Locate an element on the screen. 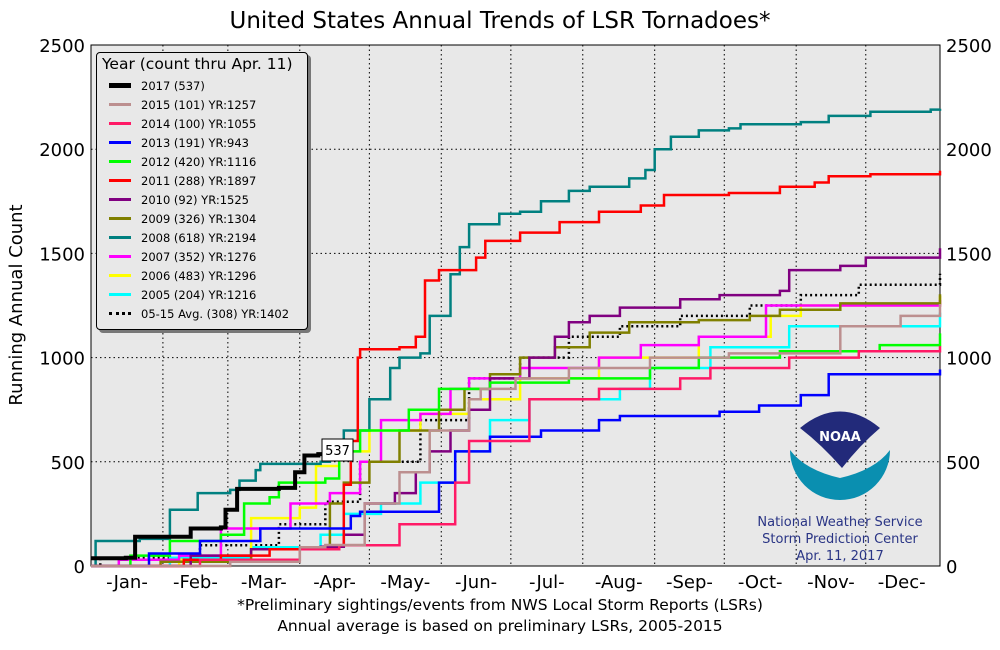 The image size is (1000, 650). y-tick-label-left: 2500 is located at coordinates (62, 46).